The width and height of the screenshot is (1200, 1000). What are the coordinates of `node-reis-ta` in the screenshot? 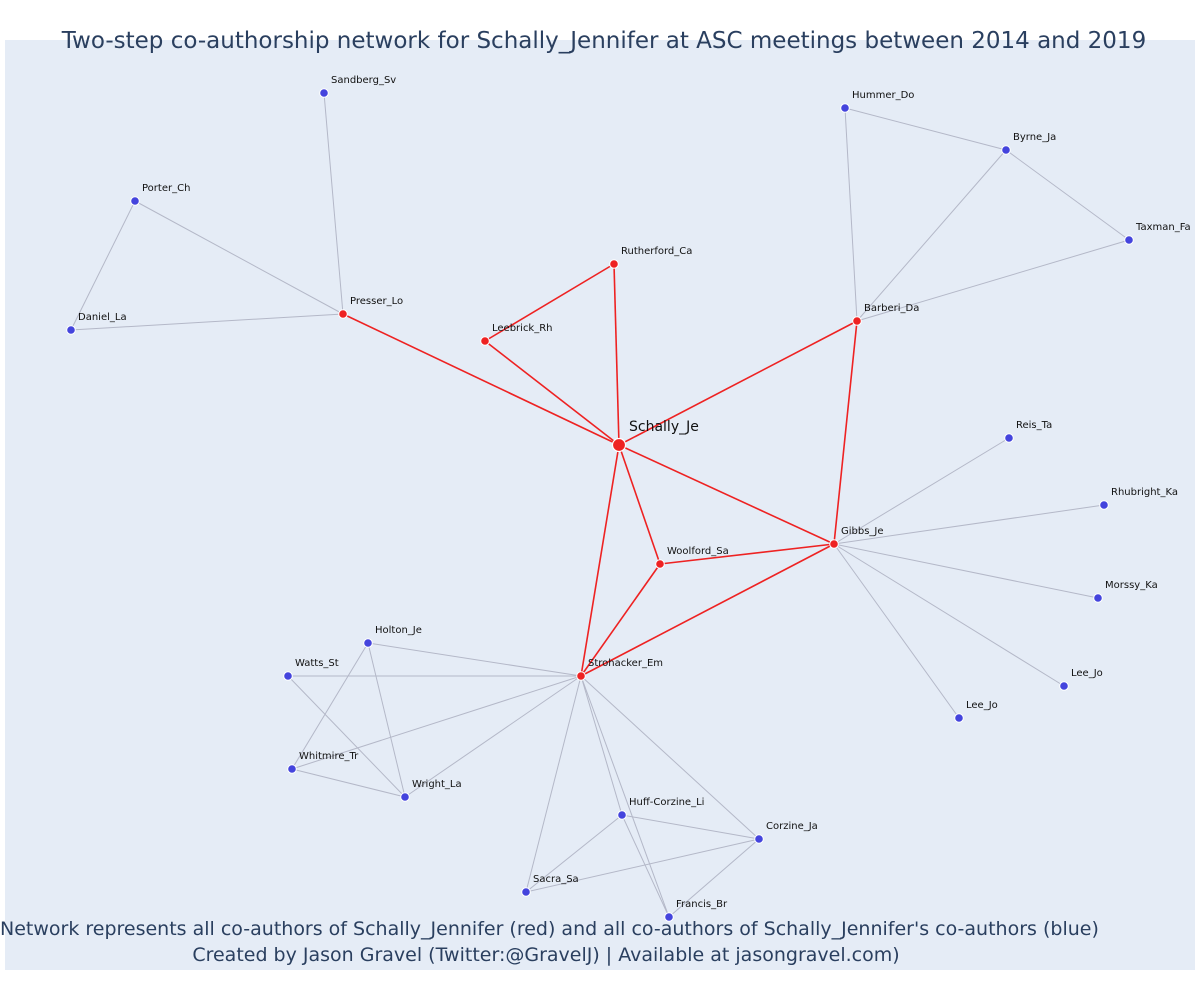 It's located at (1009, 438).